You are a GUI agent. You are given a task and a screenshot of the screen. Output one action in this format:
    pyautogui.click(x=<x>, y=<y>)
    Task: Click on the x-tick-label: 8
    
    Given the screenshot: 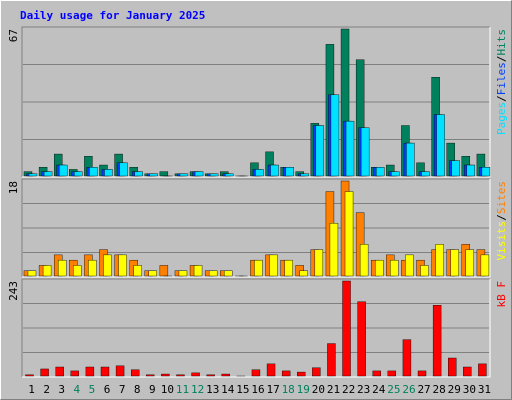 What is the action you would take?
    pyautogui.click(x=137, y=389)
    